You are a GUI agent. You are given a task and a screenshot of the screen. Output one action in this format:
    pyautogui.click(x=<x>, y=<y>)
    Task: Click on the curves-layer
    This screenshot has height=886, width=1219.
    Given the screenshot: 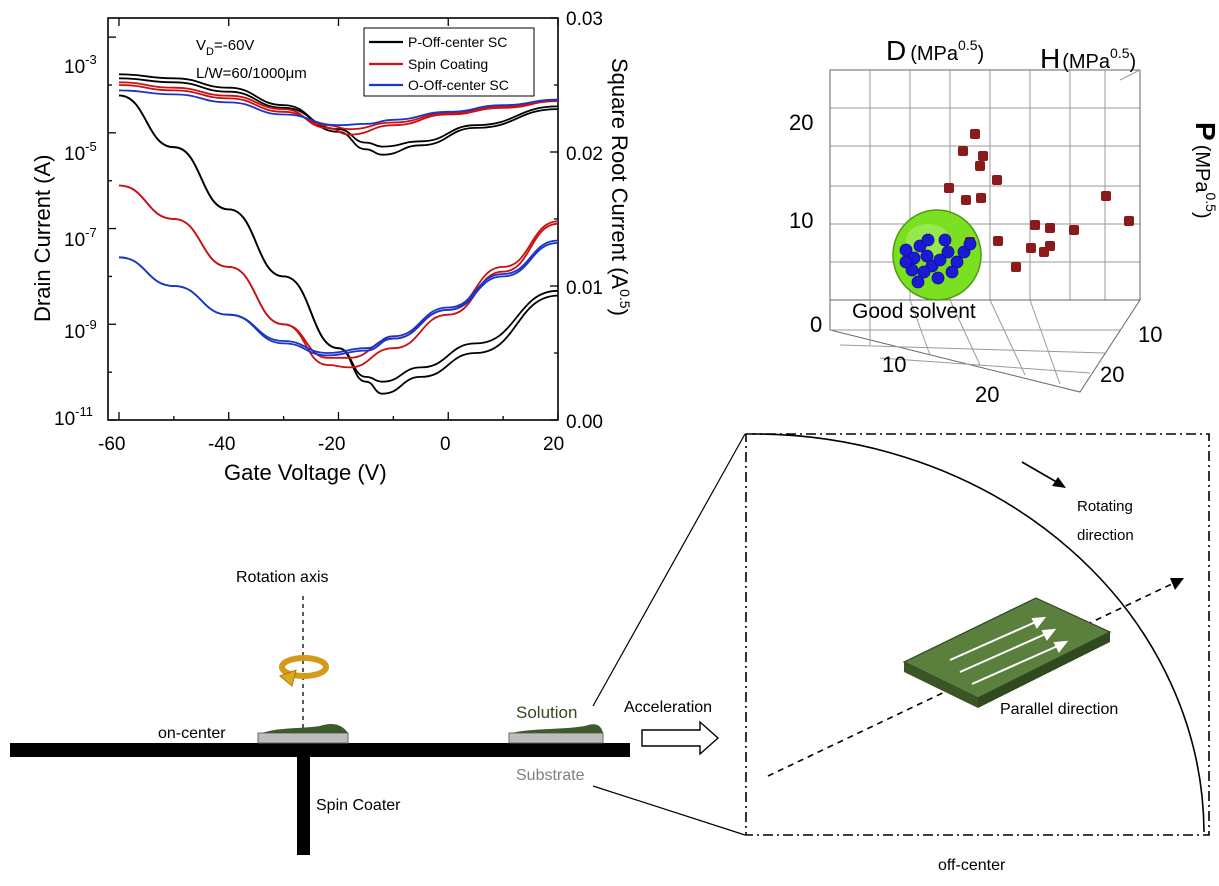 What is the action you would take?
    pyautogui.click(x=338, y=234)
    